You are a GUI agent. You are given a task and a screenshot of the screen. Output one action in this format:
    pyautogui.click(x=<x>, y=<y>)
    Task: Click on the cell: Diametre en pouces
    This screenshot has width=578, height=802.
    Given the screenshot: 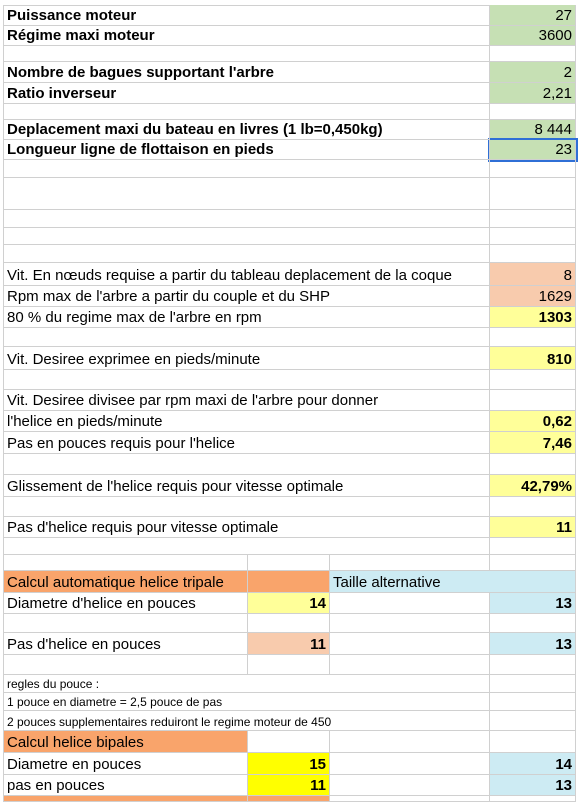 What is the action you would take?
    pyautogui.click(x=125, y=764)
    